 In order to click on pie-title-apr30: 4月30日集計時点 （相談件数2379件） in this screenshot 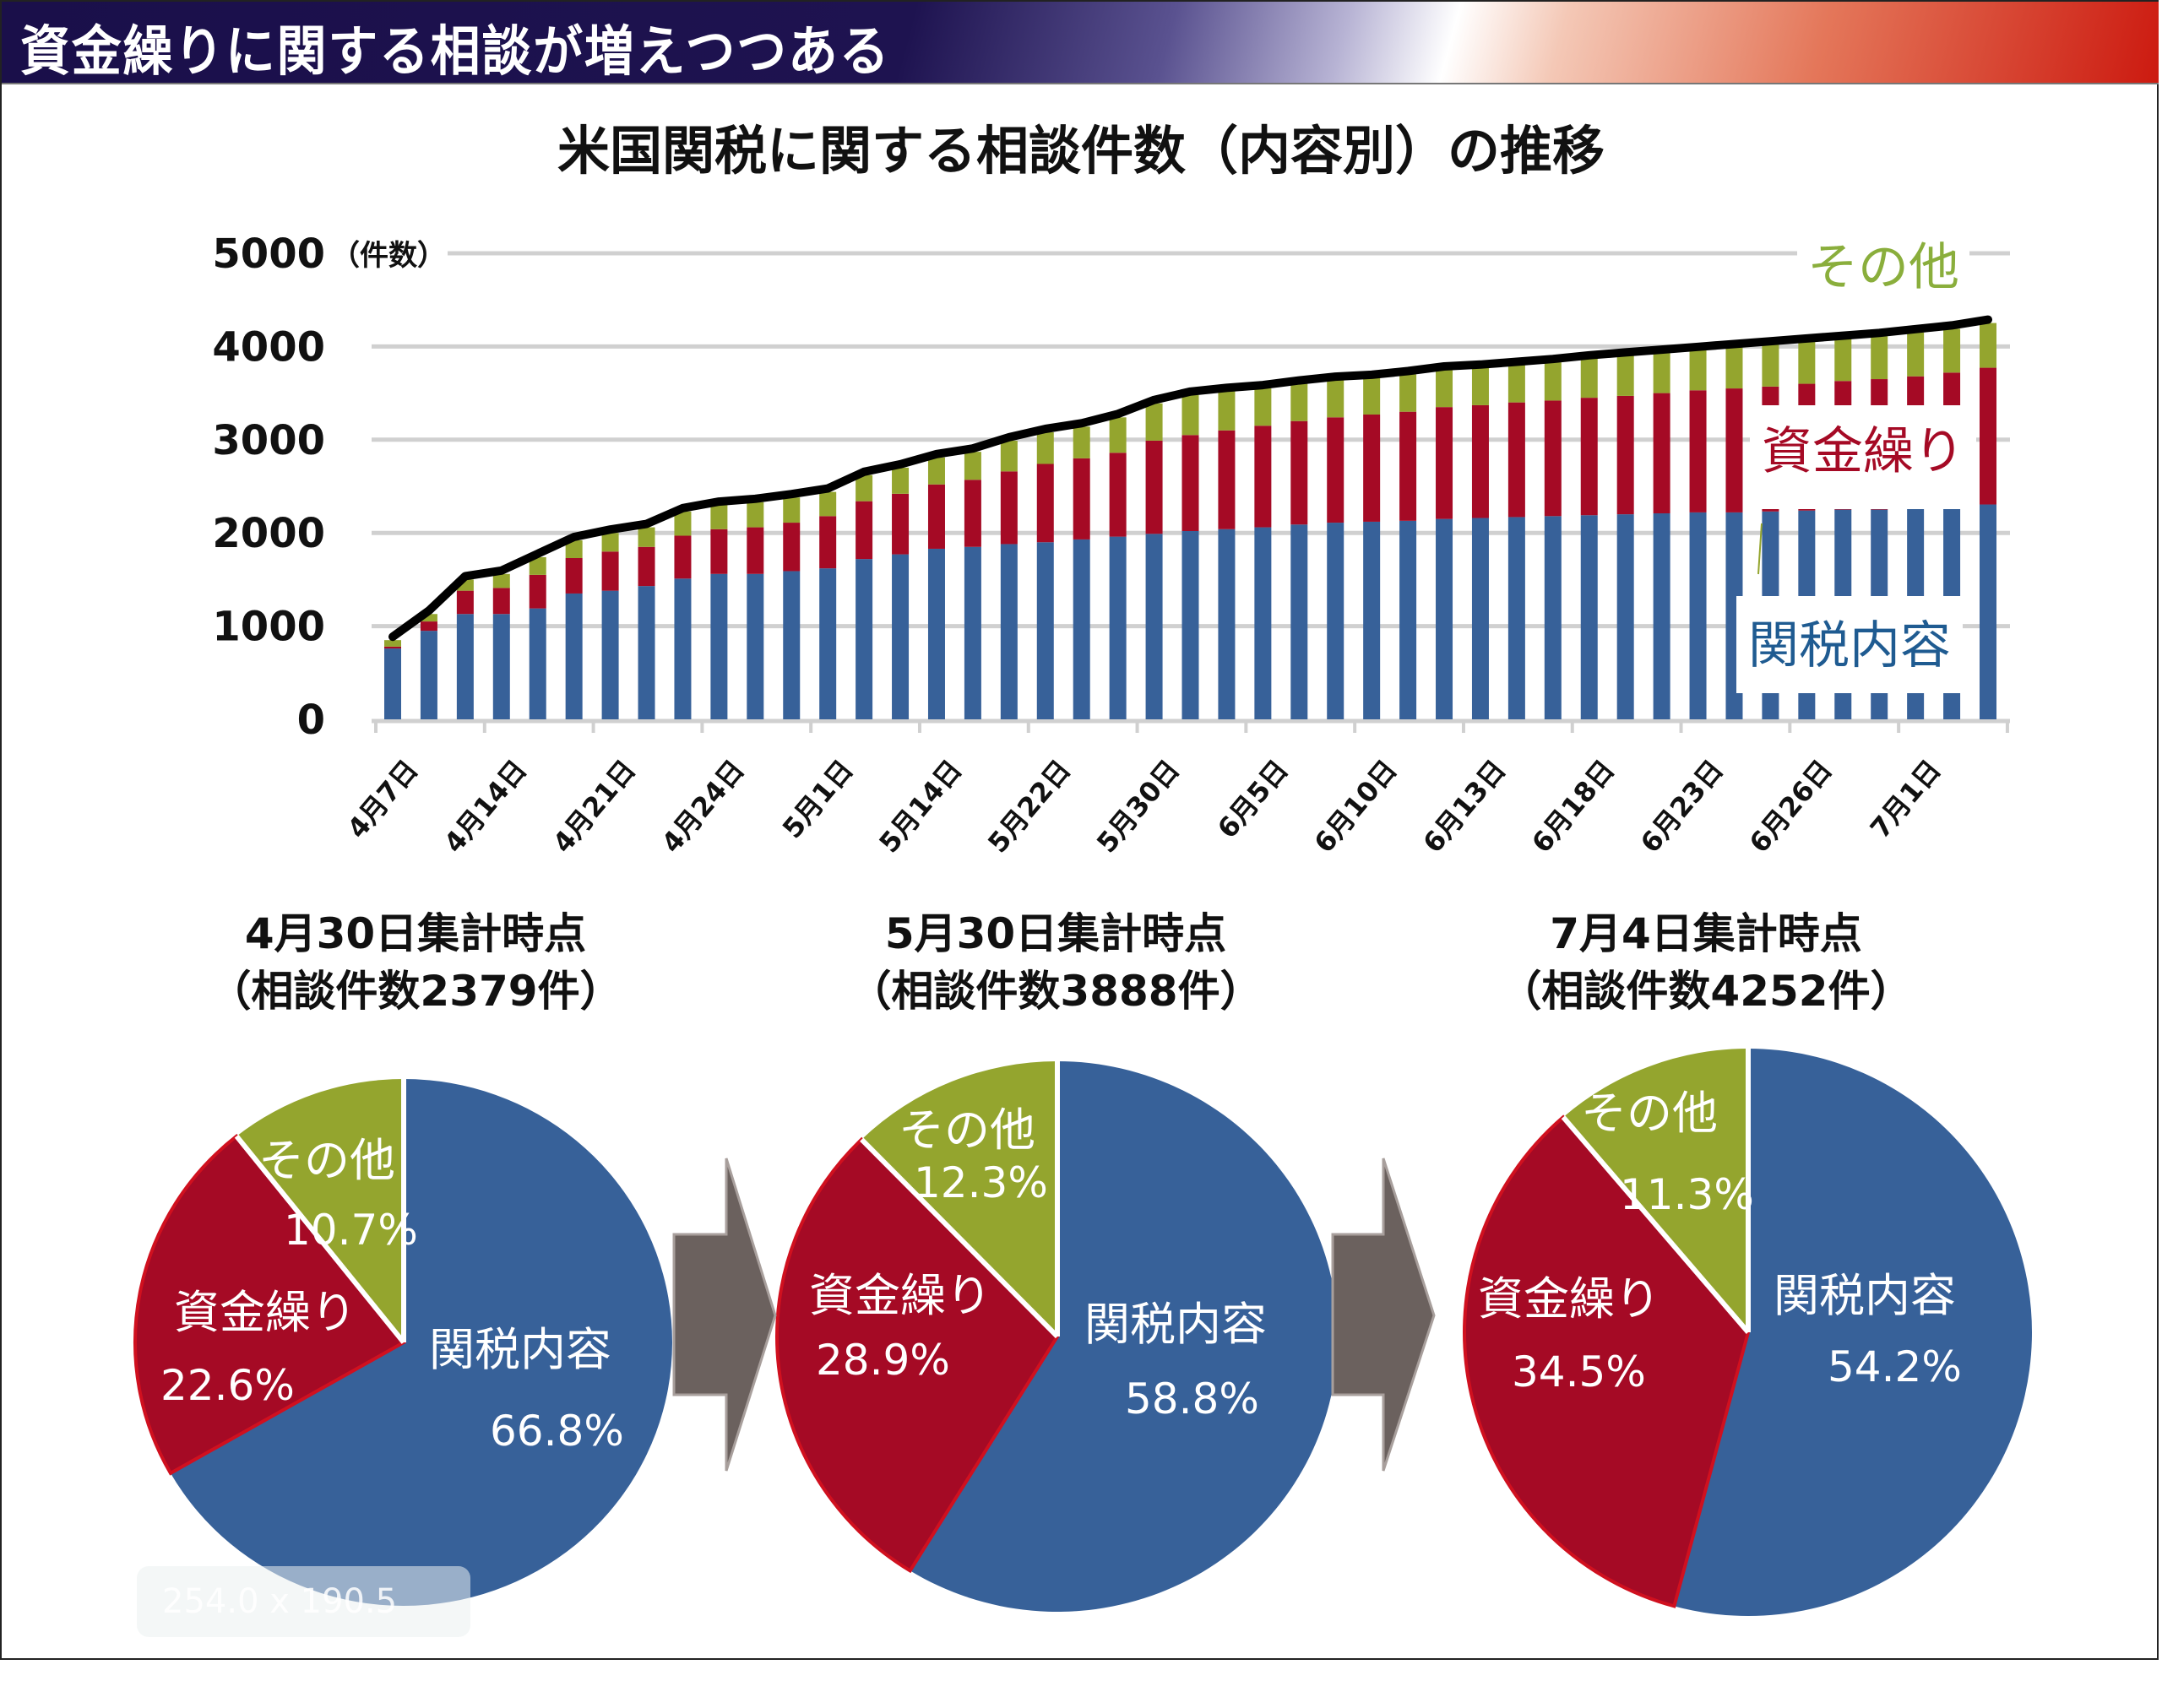, I will do `click(415, 962)`.